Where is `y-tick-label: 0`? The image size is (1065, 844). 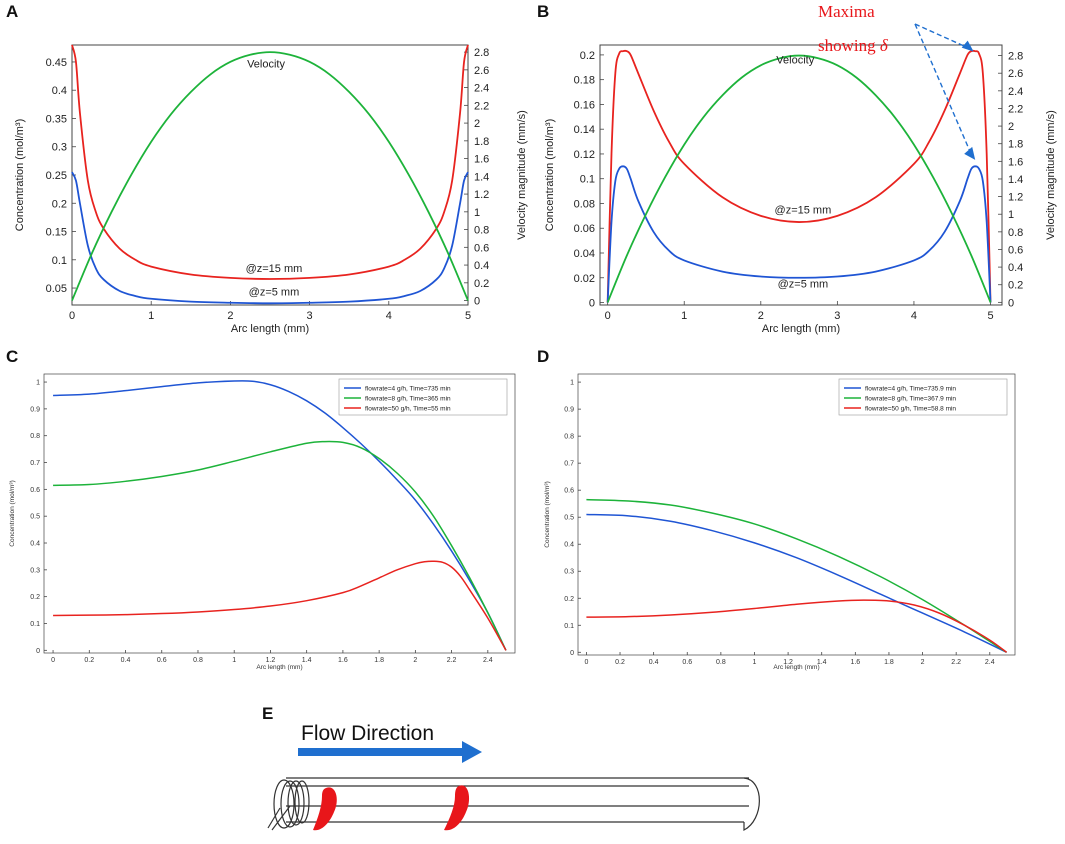 y-tick-label: 0 is located at coordinates (592, 304).